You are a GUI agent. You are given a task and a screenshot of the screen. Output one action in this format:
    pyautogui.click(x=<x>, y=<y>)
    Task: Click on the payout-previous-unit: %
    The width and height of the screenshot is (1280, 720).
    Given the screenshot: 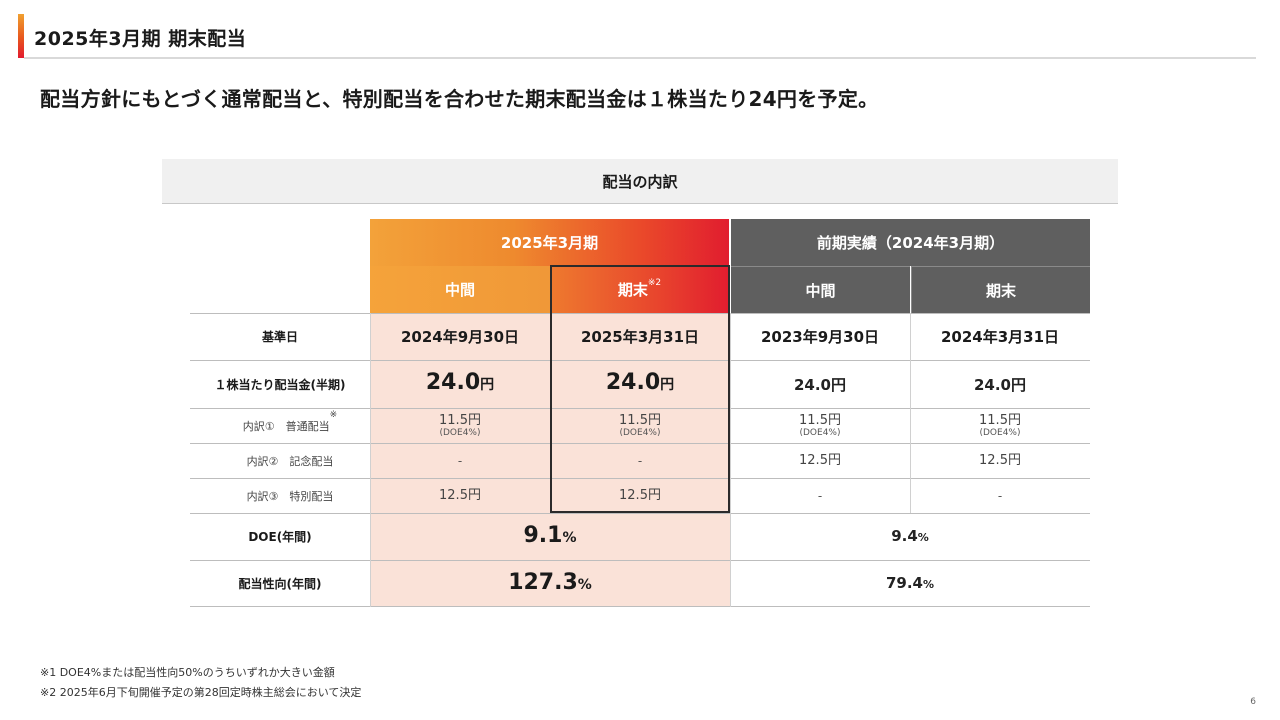 What is the action you would take?
    pyautogui.click(x=928, y=584)
    